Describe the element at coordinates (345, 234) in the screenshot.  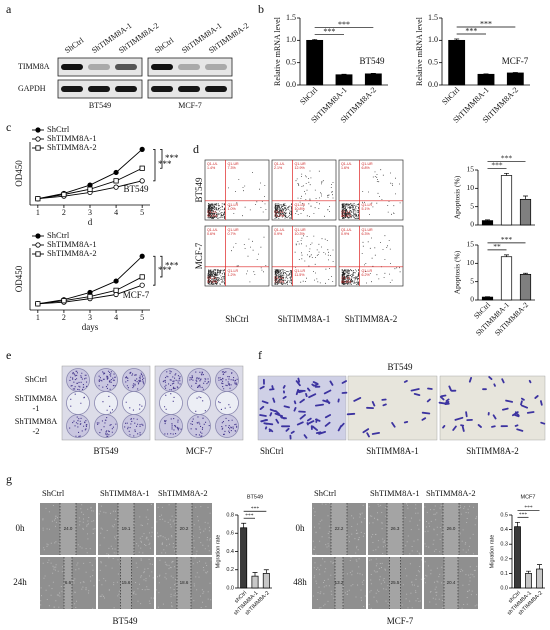
I see `quadrant-percent: 0.9%` at that location.